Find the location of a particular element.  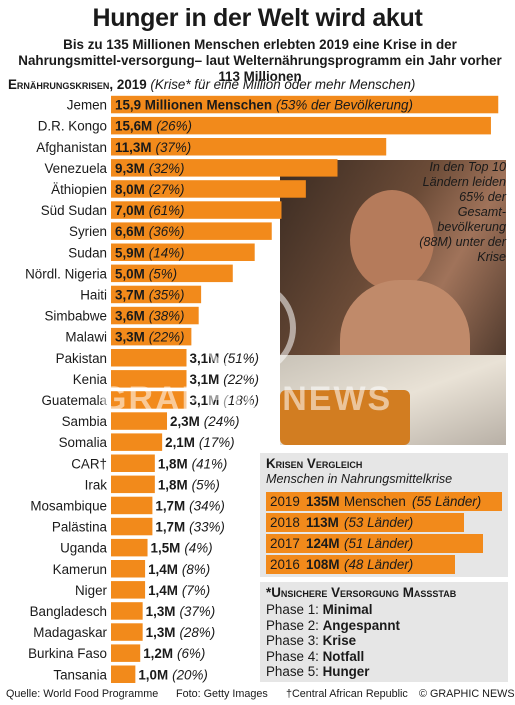

scale-phase-label: Phase 3: is located at coordinates (292, 640).